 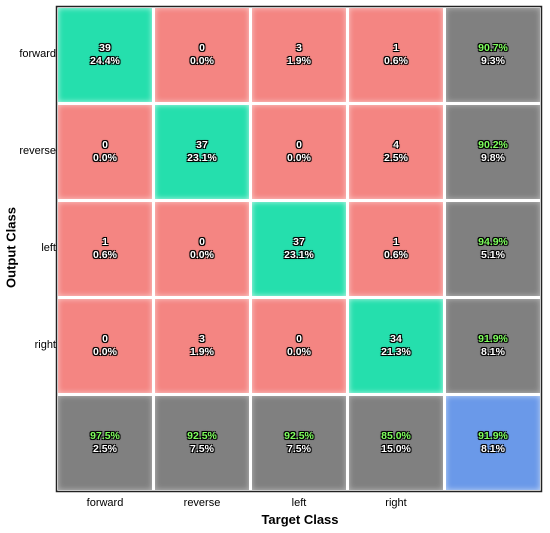 I want to click on overall-wrong-percent: 8.1%, so click(x=493, y=449).